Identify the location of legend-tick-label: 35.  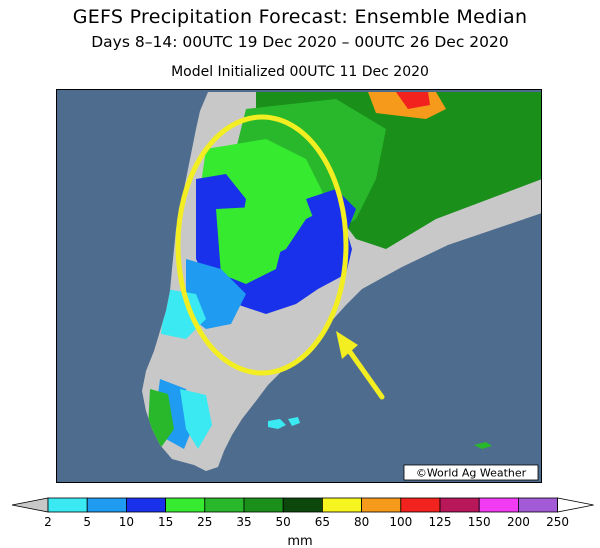
(243, 522).